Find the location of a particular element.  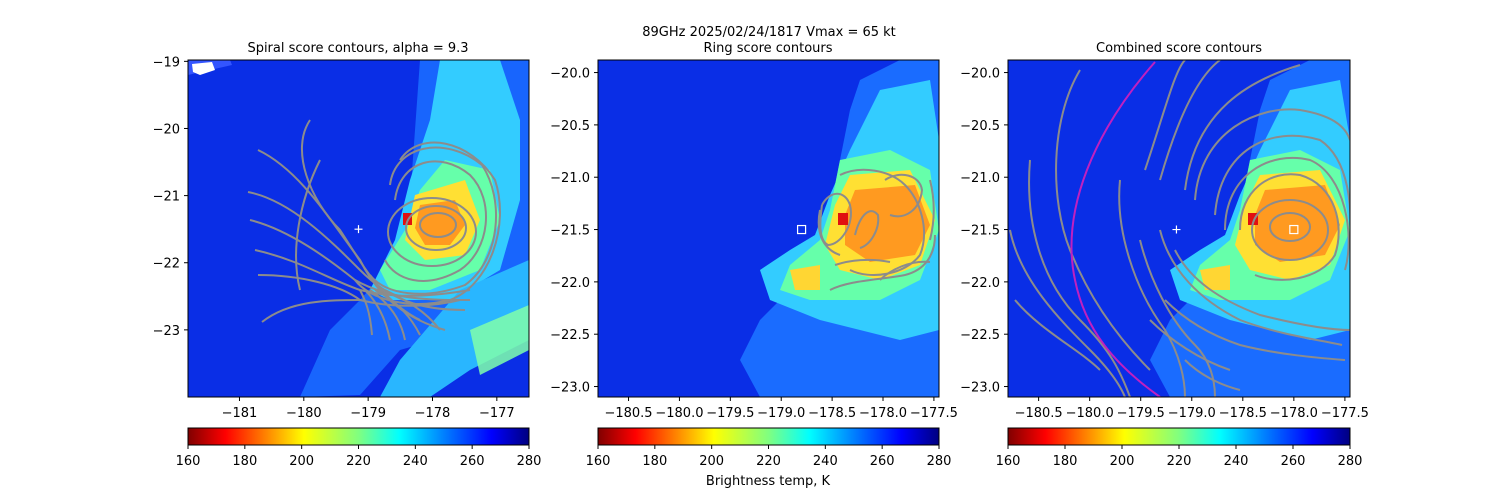

spiral-contours is located at coordinates (374, 230).